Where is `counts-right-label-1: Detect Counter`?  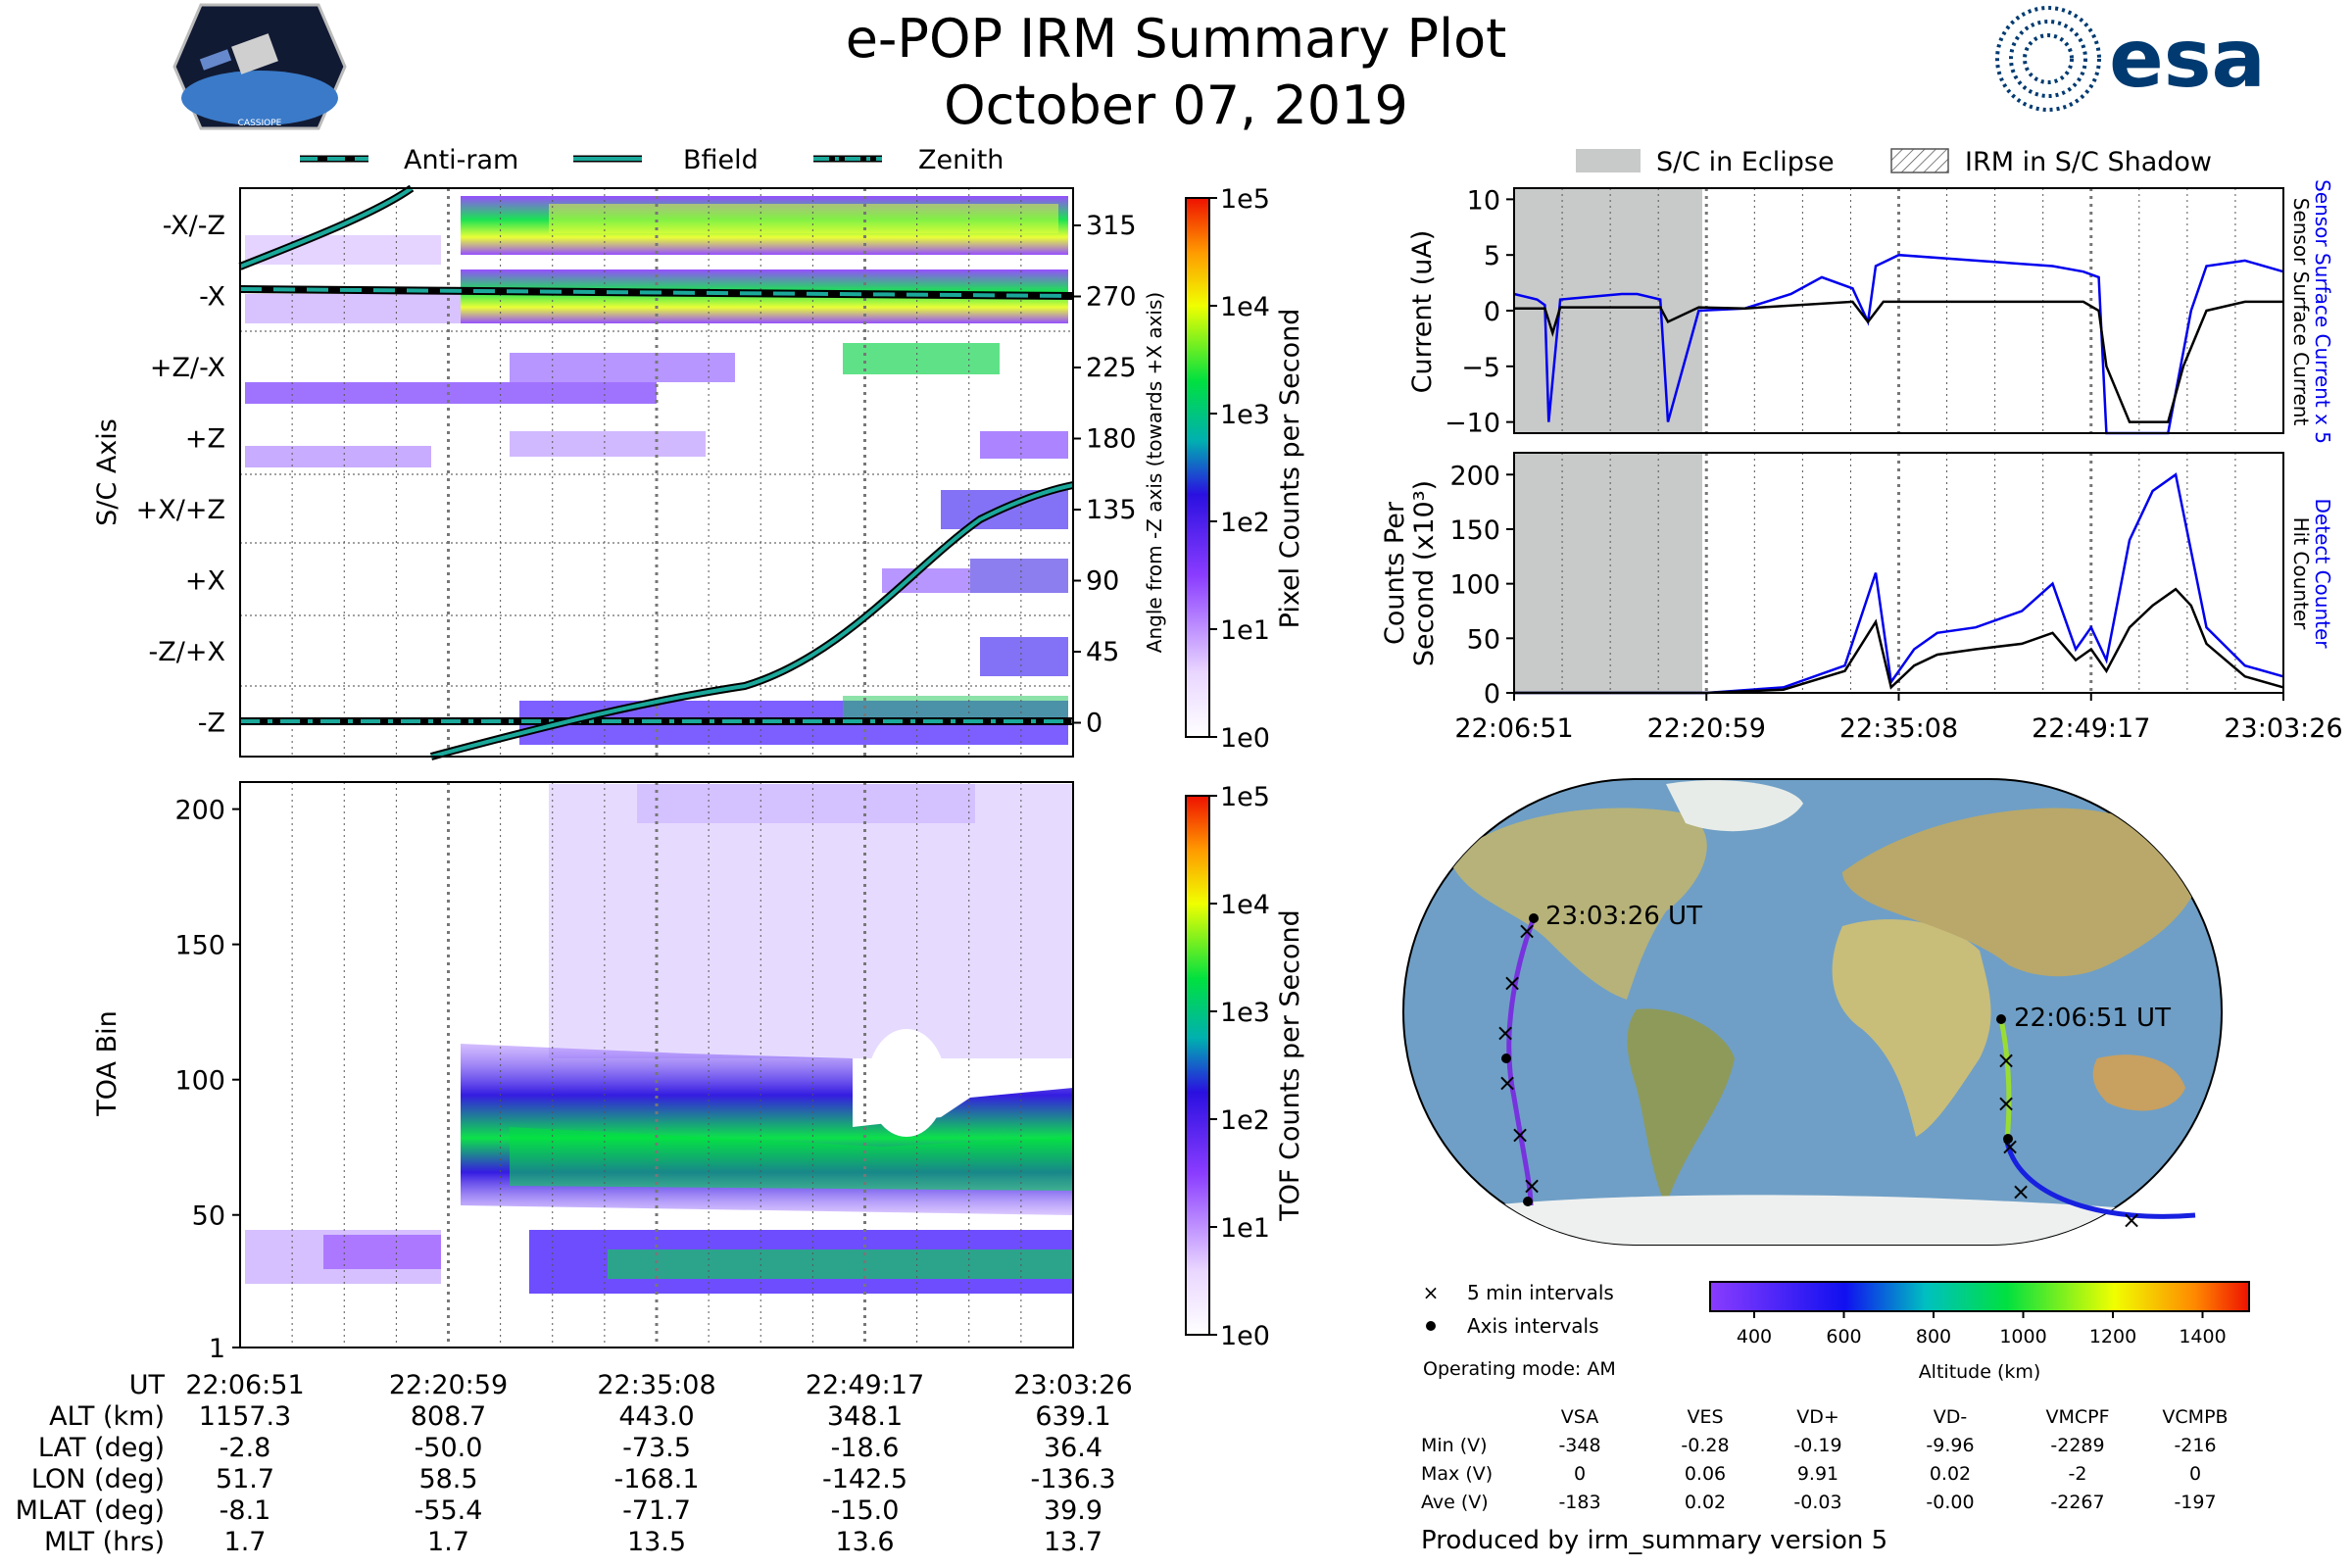
counts-right-label-1: Detect Counter is located at coordinates (2322, 574).